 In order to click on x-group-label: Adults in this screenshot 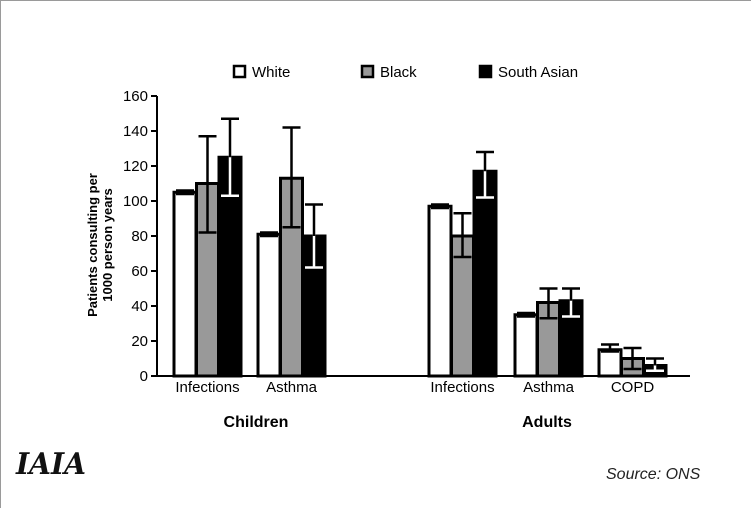, I will do `click(547, 422)`.